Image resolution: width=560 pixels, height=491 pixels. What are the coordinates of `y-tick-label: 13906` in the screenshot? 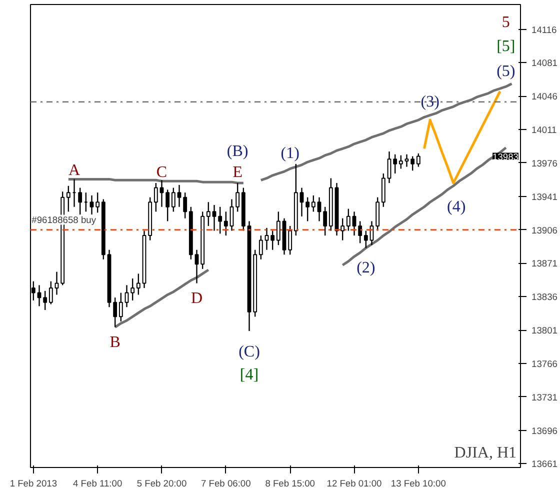 It's located at (545, 230).